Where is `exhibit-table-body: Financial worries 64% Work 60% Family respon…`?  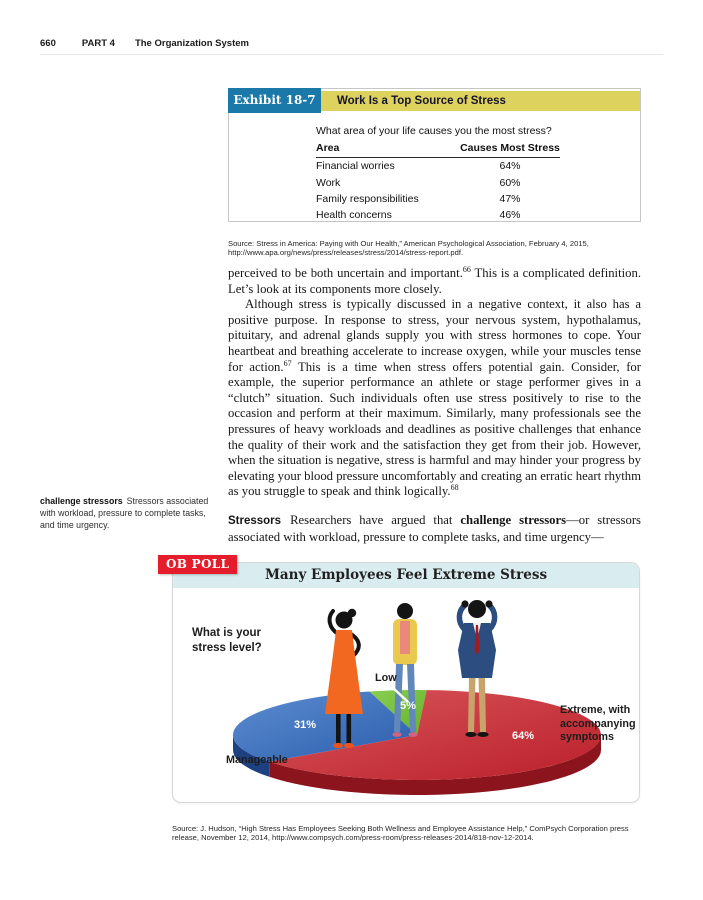
exhibit-table-body: Financial worries 64% Work 60% Family respon… is located at coordinates (438, 191).